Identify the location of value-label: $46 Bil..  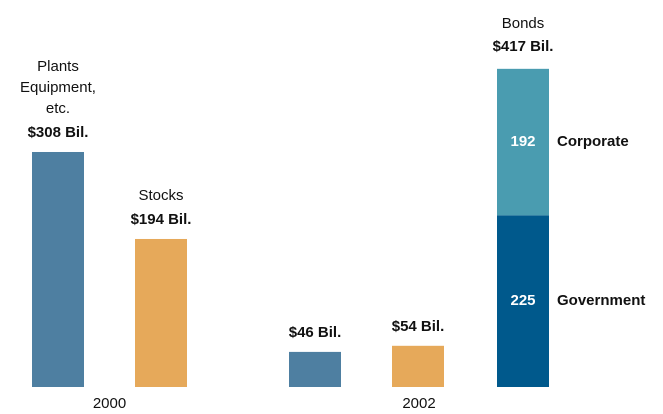
(315, 332).